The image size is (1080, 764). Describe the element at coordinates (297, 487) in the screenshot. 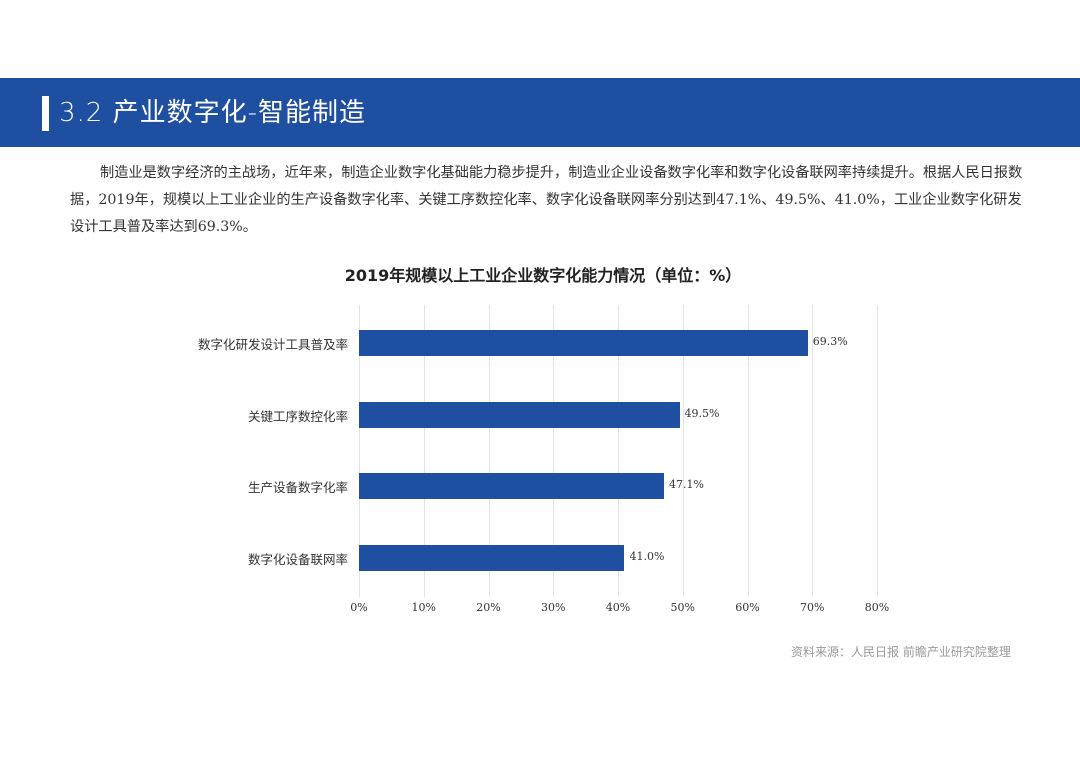

I see `category-label: 生产设备数字化率` at that location.